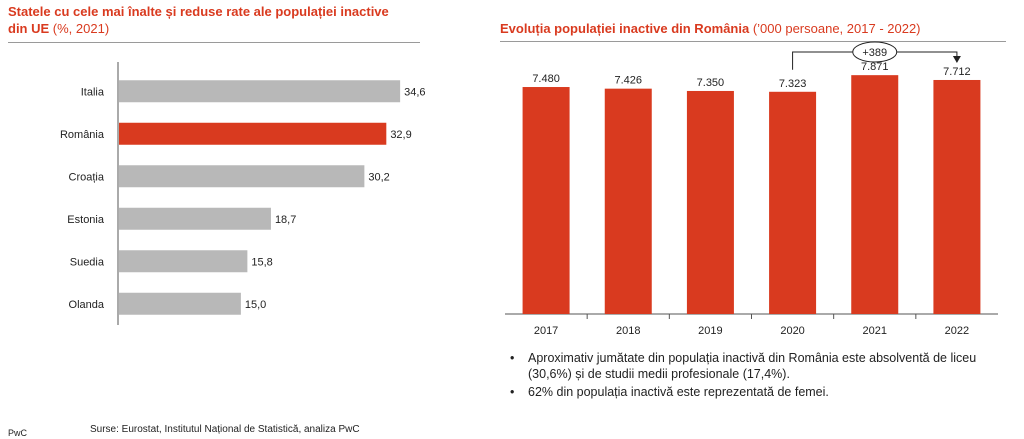 This screenshot has width=1024, height=439. What do you see at coordinates (82, 135) in the screenshot?
I see `category-label: România` at bounding box center [82, 135].